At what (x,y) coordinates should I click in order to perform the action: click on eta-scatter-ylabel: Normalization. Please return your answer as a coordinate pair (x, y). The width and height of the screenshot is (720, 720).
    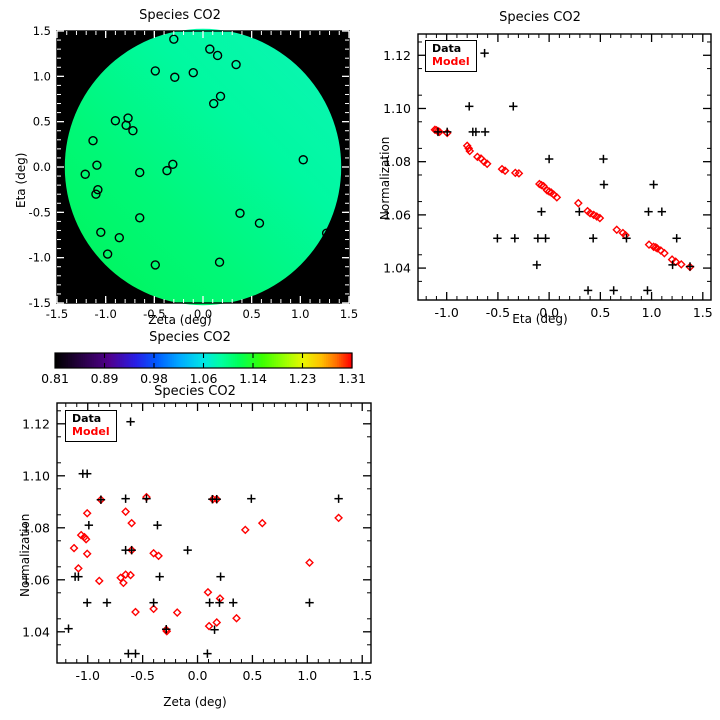
    Looking at the image, I should click on (385, 178).